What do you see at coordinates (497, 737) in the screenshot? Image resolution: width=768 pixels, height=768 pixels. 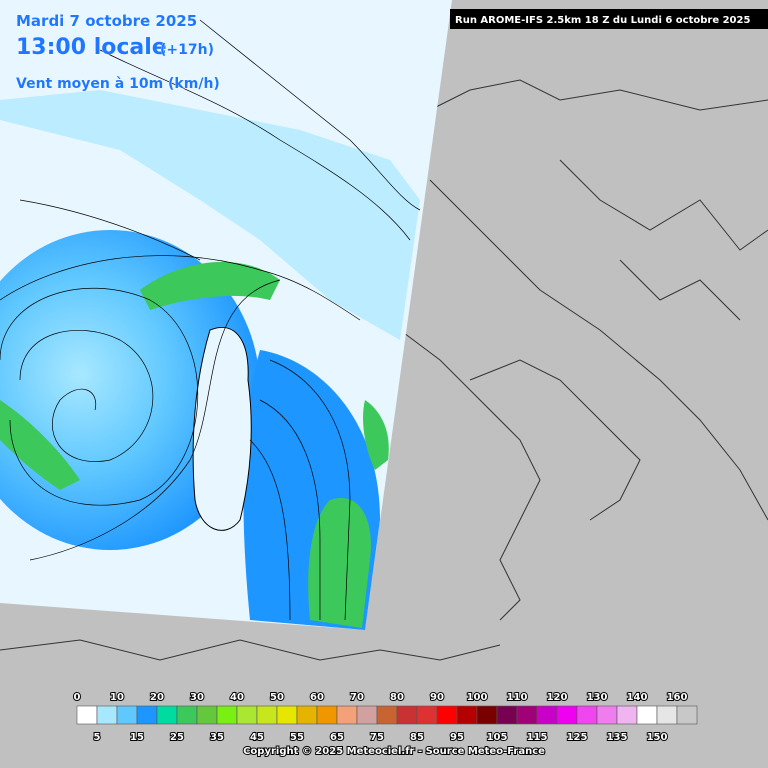 I see `legend-label-bottom: 105` at bounding box center [497, 737].